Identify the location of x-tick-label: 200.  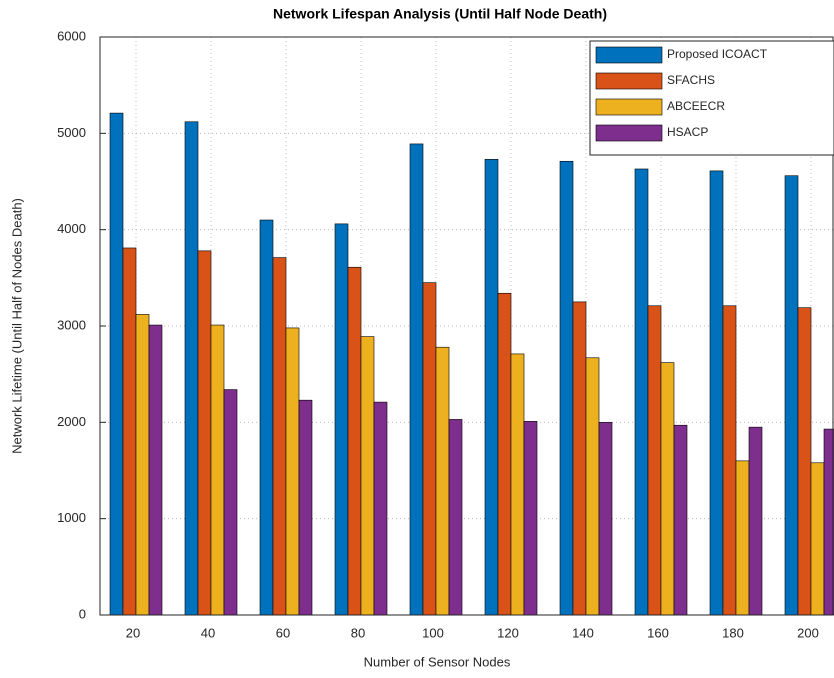
(808, 632).